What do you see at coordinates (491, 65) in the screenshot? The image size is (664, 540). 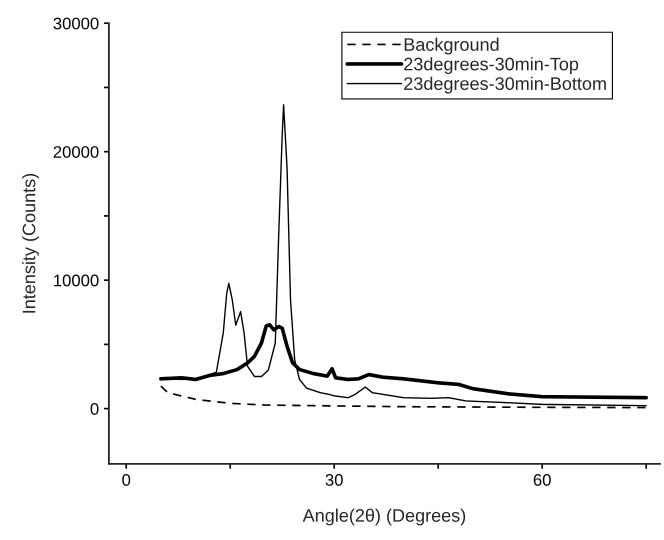 I see `legend-label: 23degrees-30min-Top` at bounding box center [491, 65].